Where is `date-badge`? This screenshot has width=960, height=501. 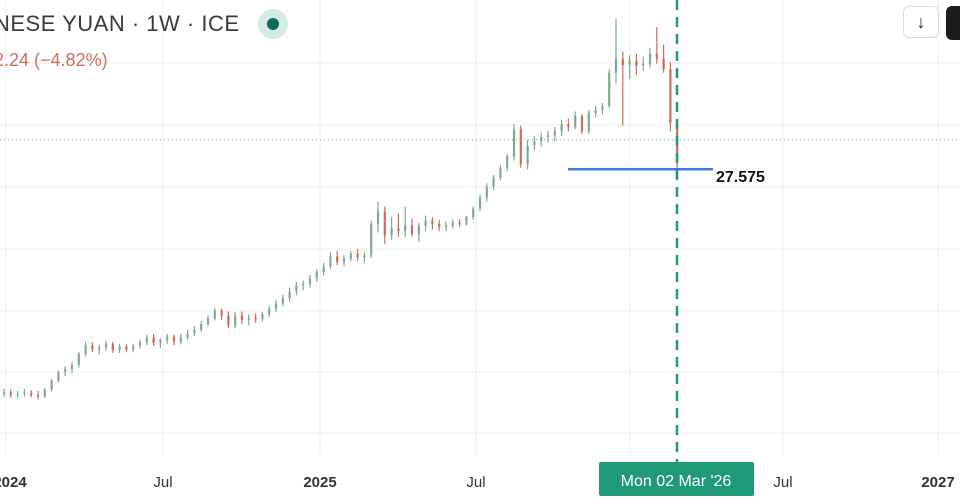
date-badge is located at coordinates (676, 479).